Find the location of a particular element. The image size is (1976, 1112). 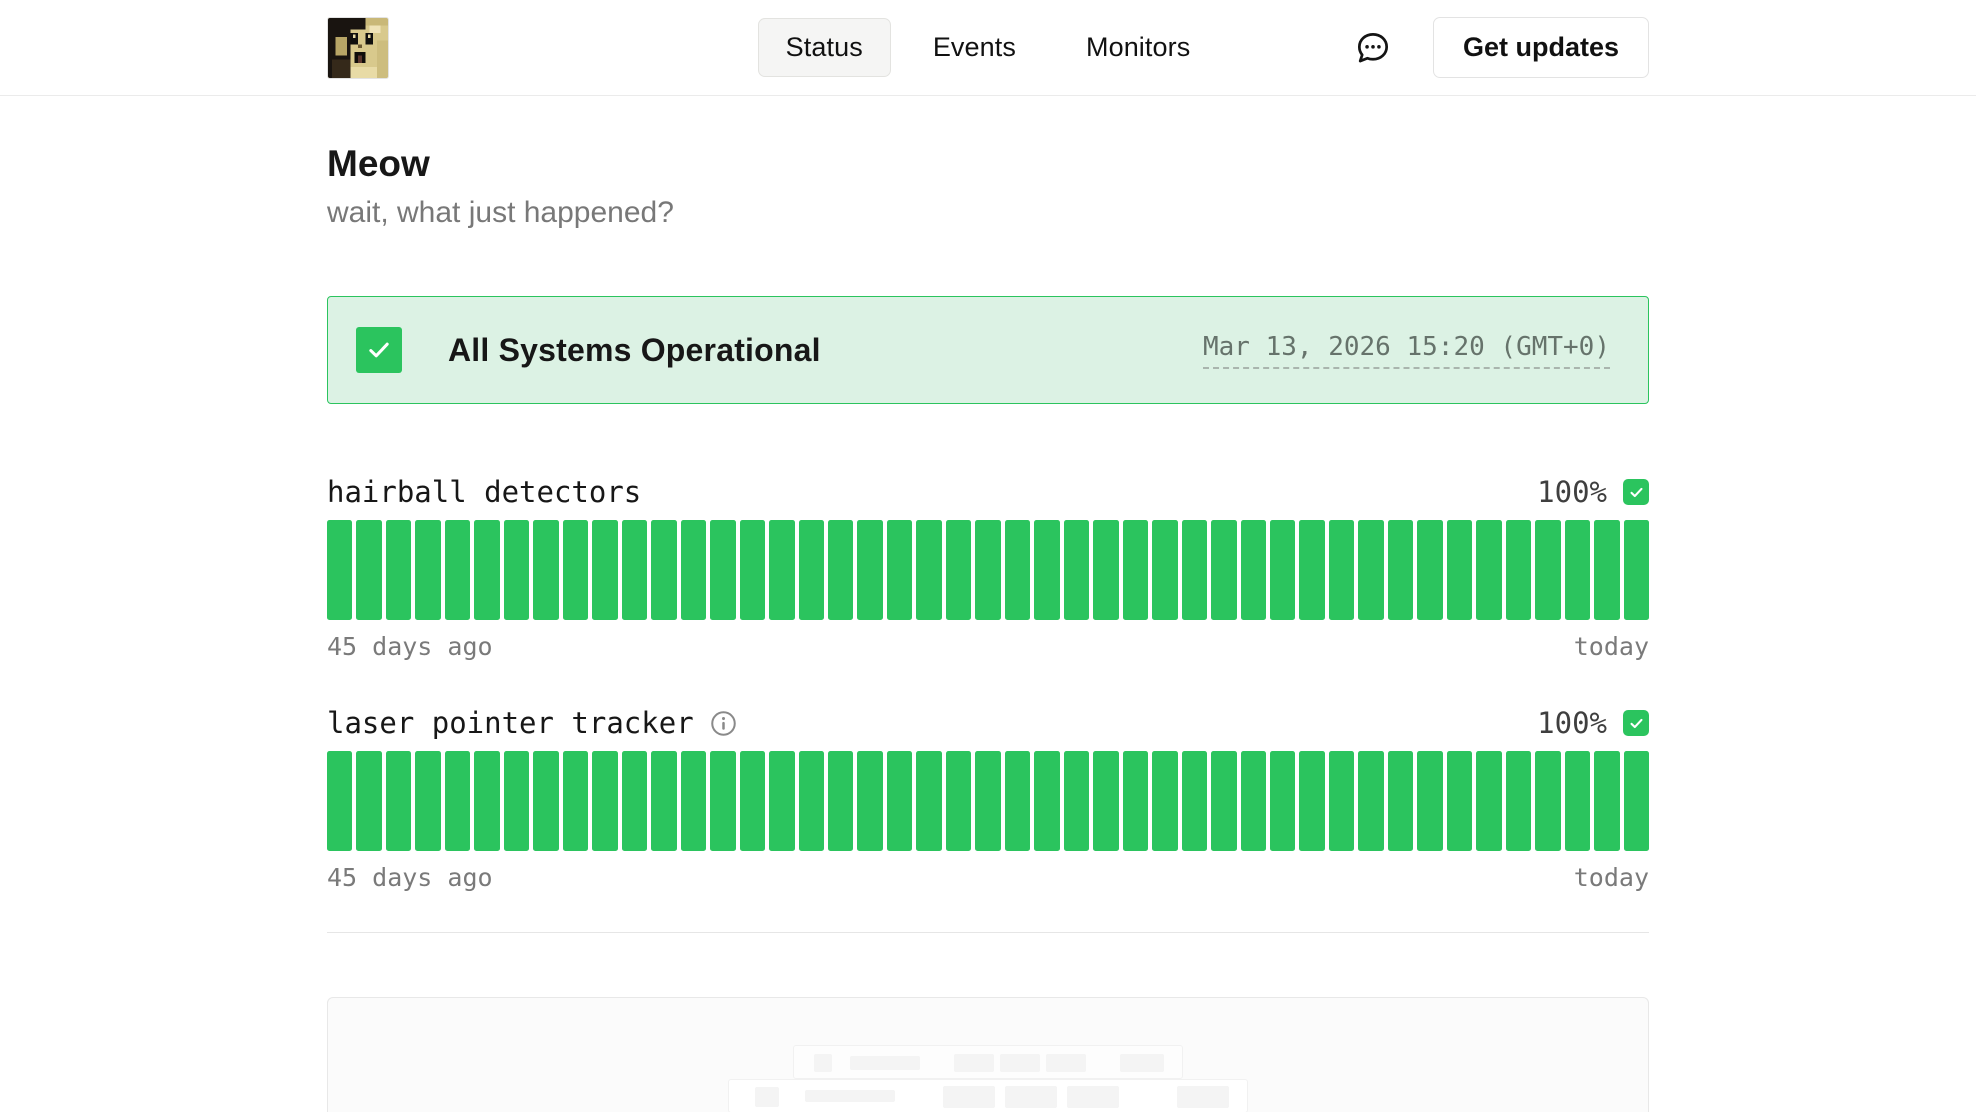

site-logo is located at coordinates (358, 47).